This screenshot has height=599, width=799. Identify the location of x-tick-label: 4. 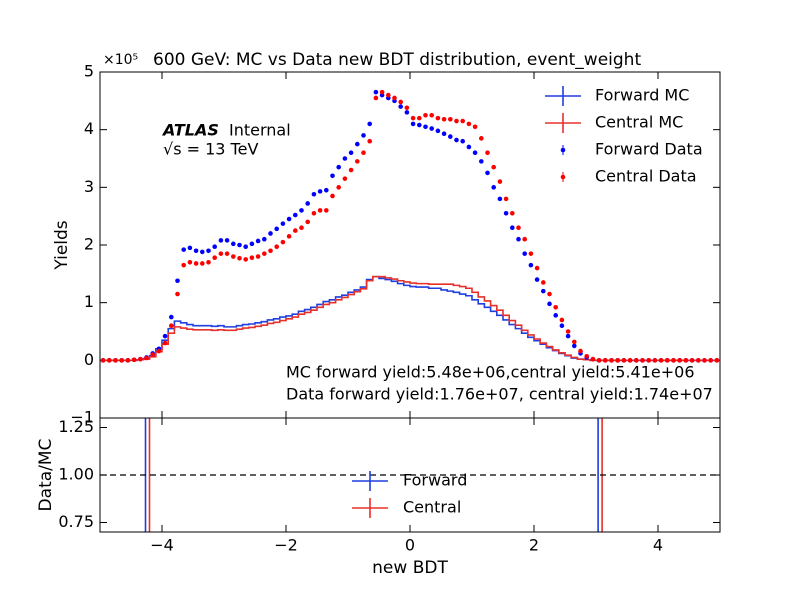
(658, 545).